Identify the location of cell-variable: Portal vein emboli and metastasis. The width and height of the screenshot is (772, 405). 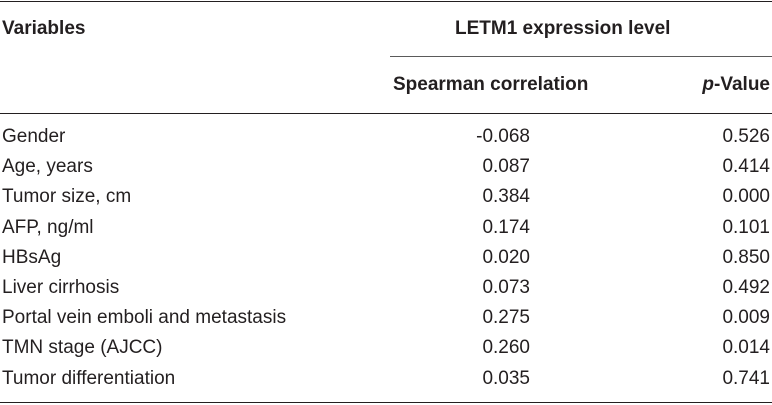
(144, 318).